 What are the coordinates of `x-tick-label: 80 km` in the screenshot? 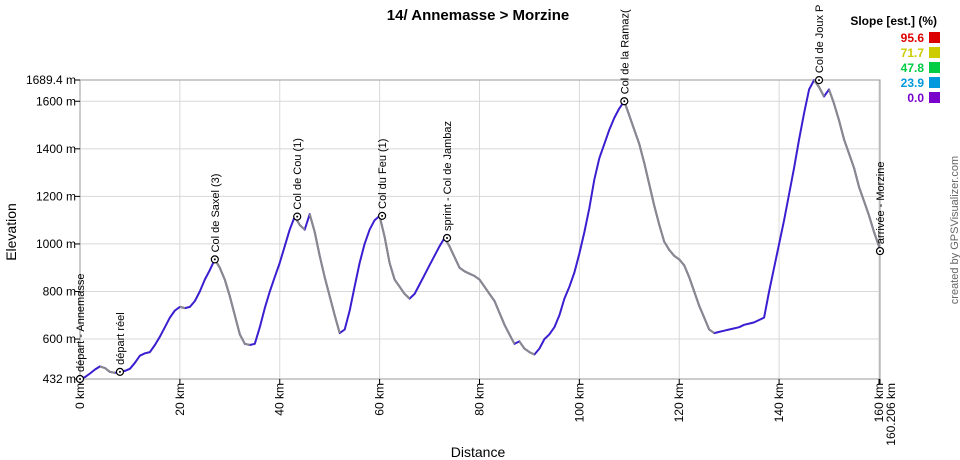 It's located at (479, 399).